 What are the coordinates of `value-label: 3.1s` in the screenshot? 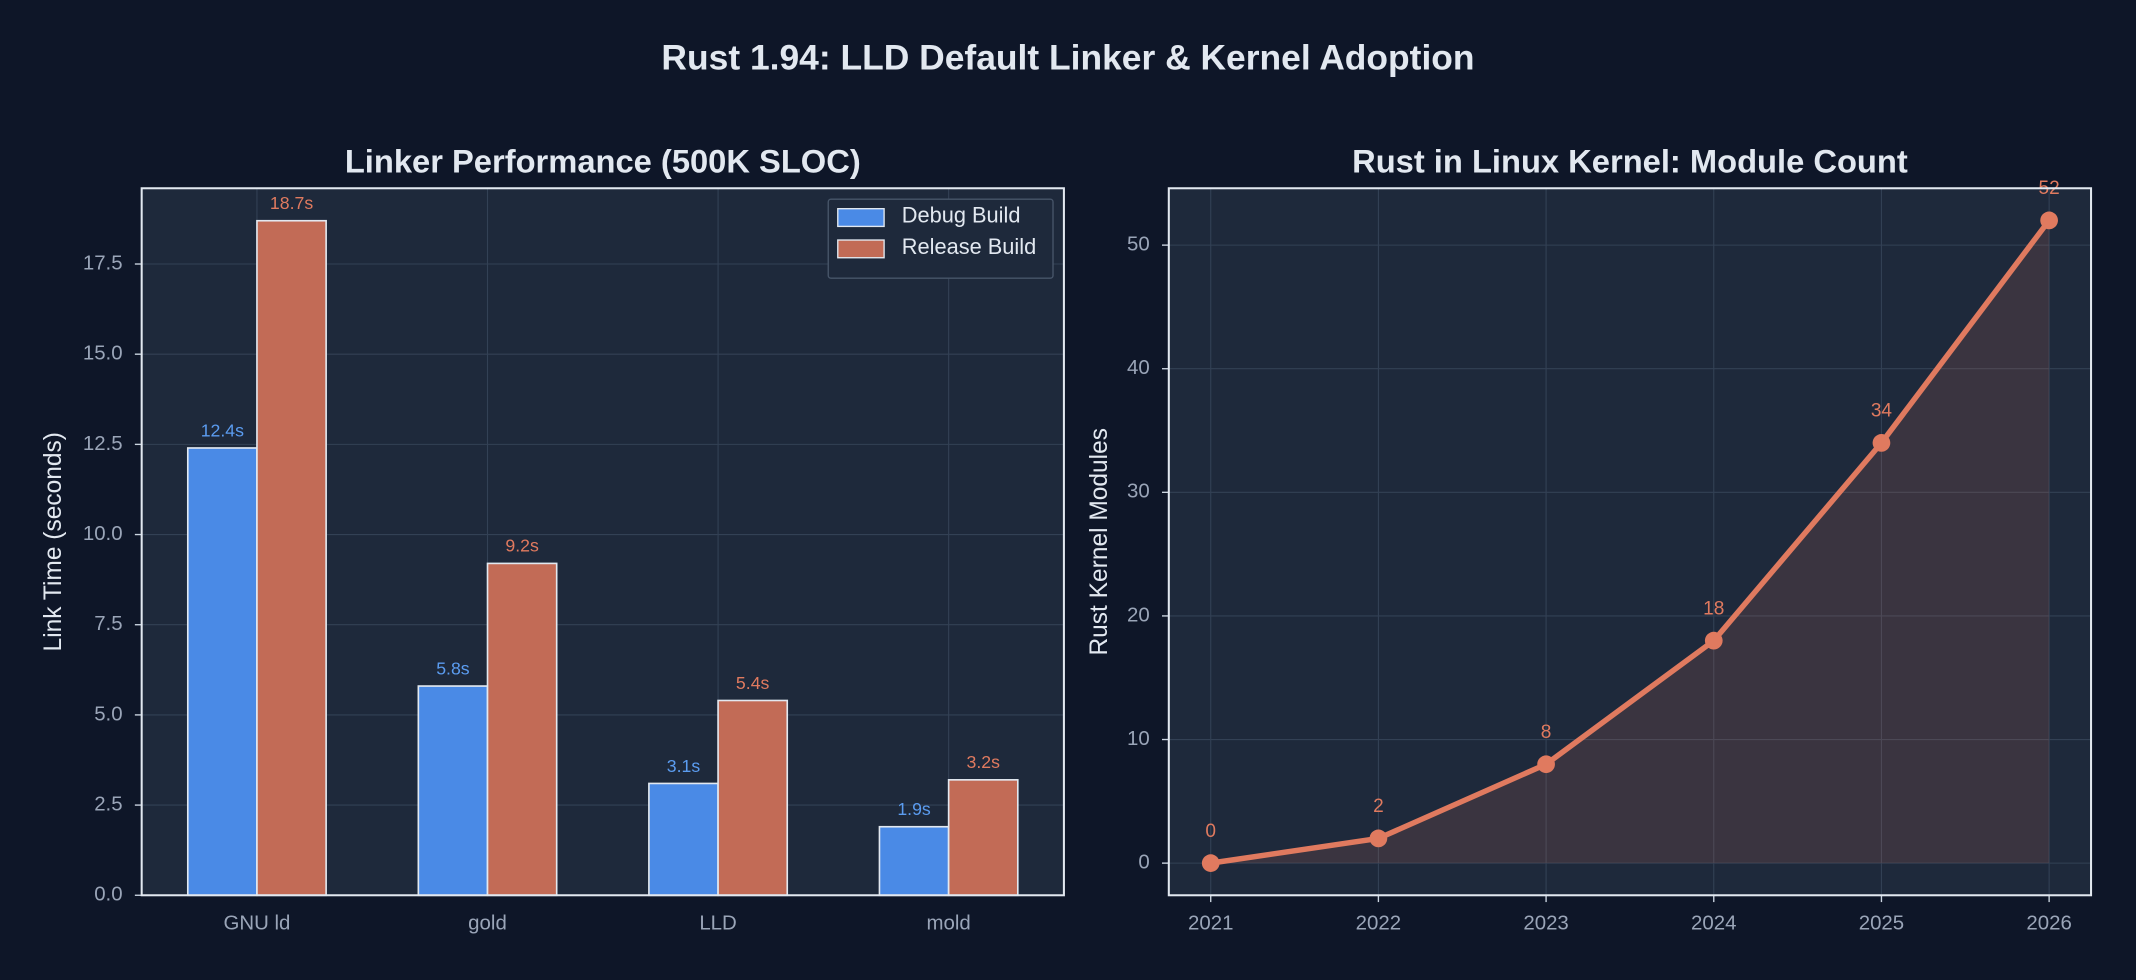 It's located at (684, 766).